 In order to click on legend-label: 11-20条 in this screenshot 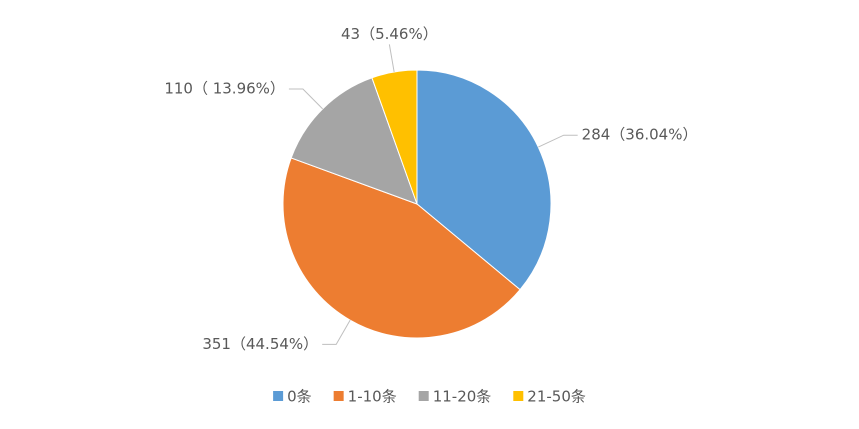, I will do `click(462, 397)`.